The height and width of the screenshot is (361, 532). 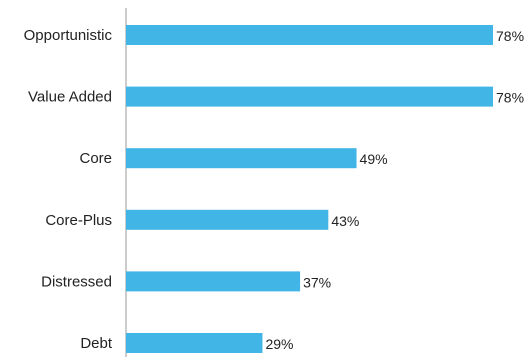 What do you see at coordinates (279, 344) in the screenshot?
I see `value-label: 29%` at bounding box center [279, 344].